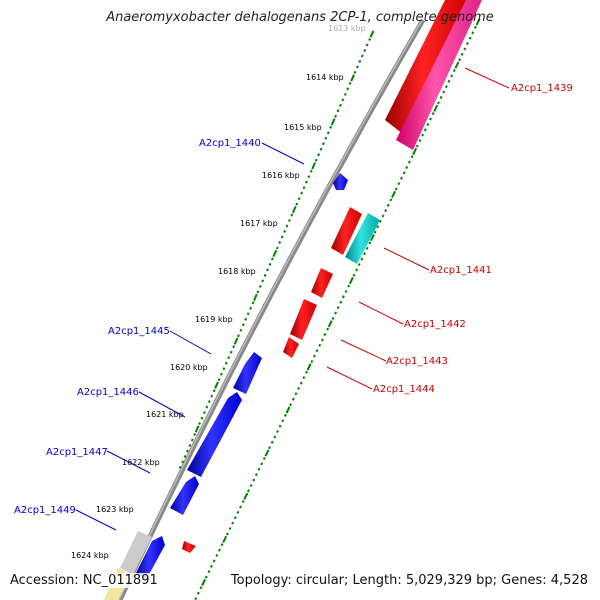 The width and height of the screenshot is (600, 600). What do you see at coordinates (461, 270) in the screenshot?
I see `gene-label: A2cp1_1441` at bounding box center [461, 270].